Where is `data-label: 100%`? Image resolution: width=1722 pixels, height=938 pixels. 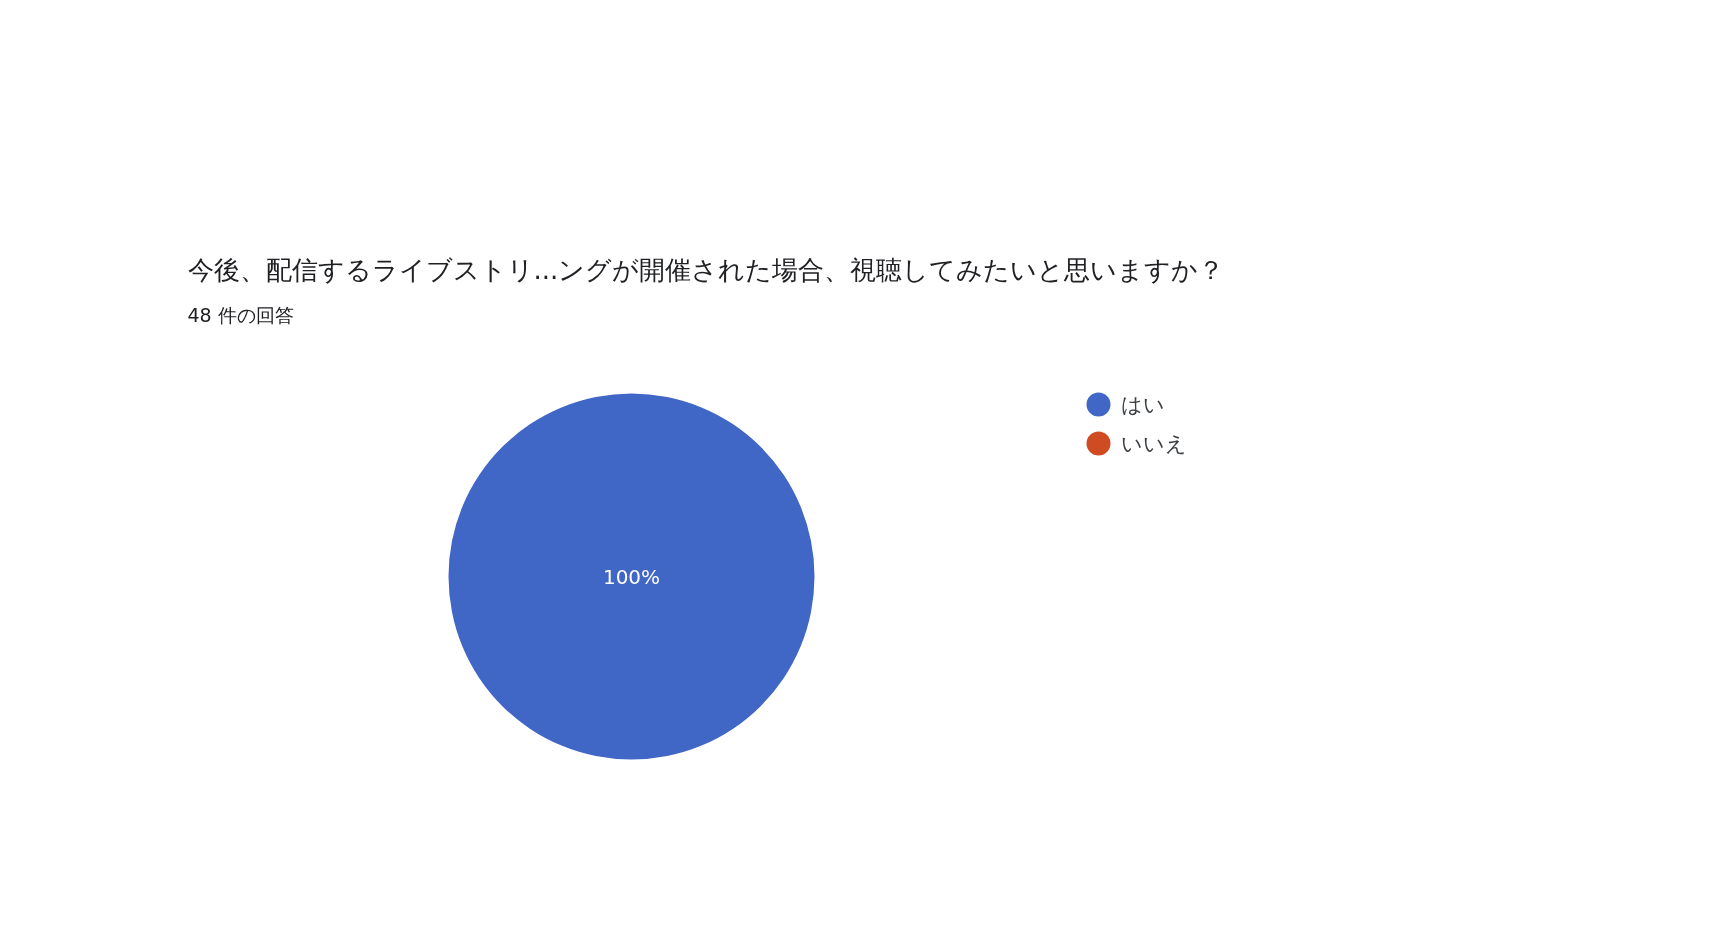 data-label: 100% is located at coordinates (631, 576).